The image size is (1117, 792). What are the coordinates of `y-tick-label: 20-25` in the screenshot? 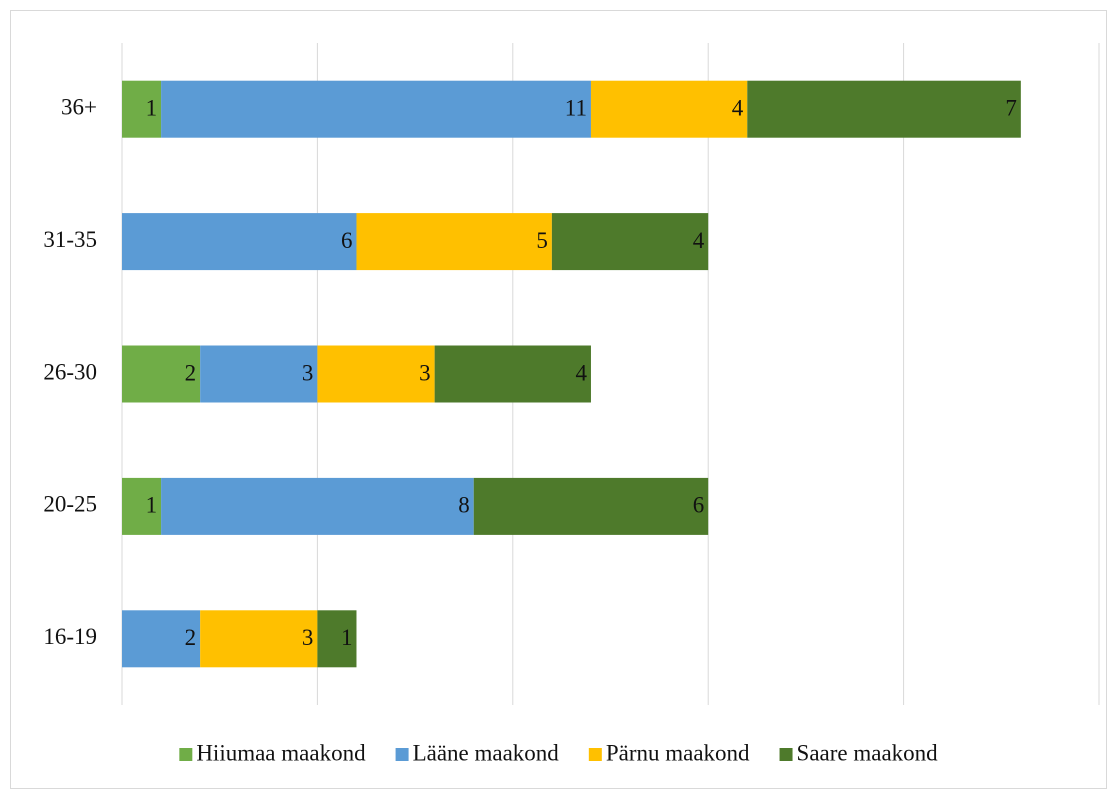 It's located at (70, 504).